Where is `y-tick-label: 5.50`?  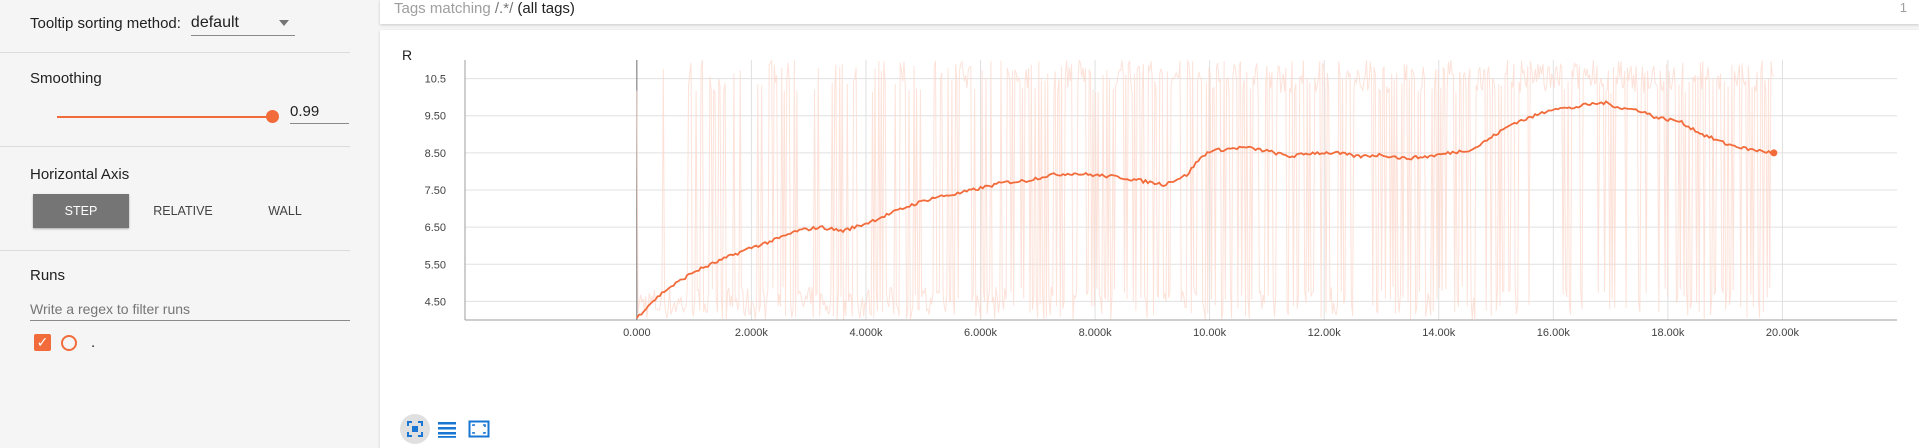 y-tick-label: 5.50 is located at coordinates (435, 265).